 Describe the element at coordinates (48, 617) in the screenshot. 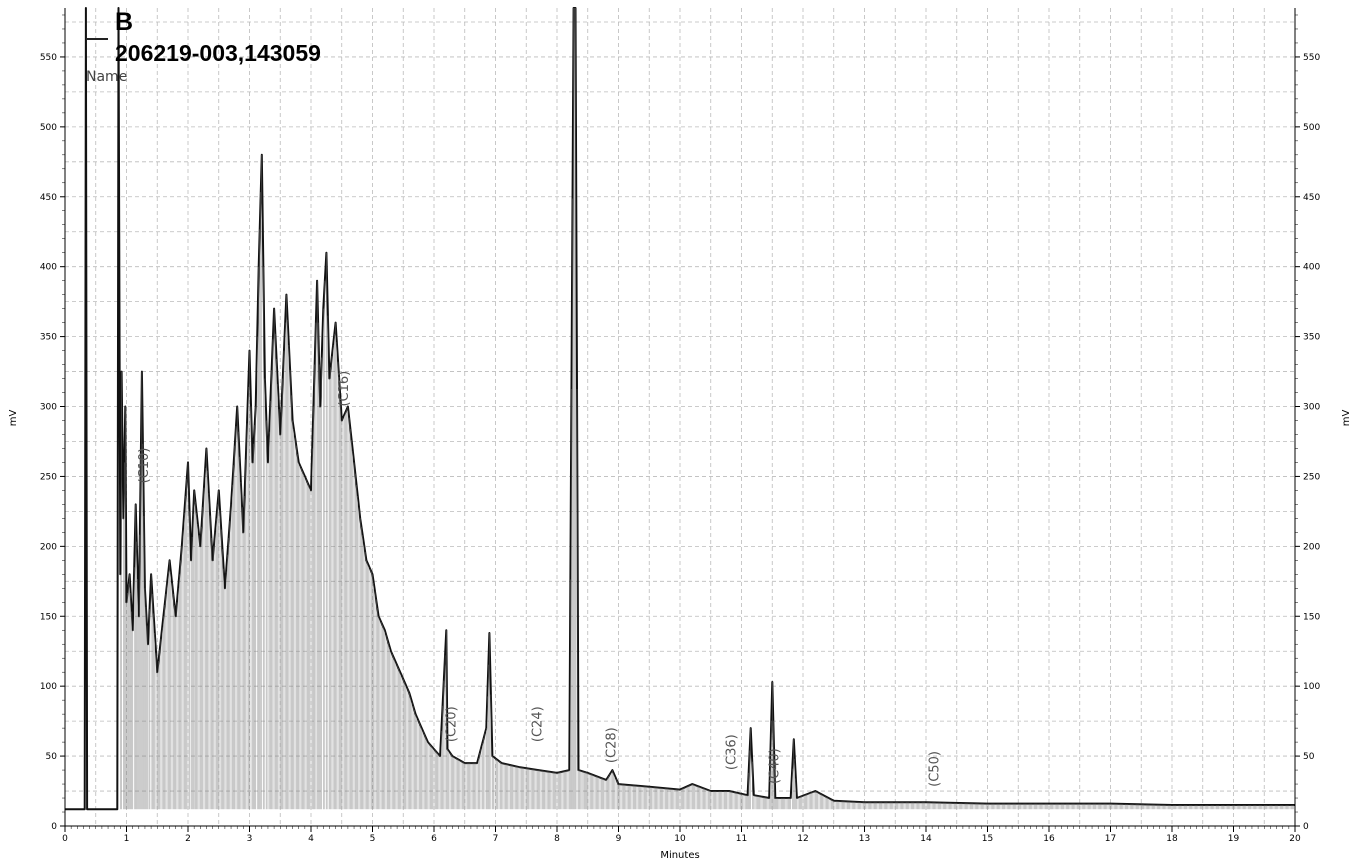

I see `y-tick-label-left: 150` at that location.